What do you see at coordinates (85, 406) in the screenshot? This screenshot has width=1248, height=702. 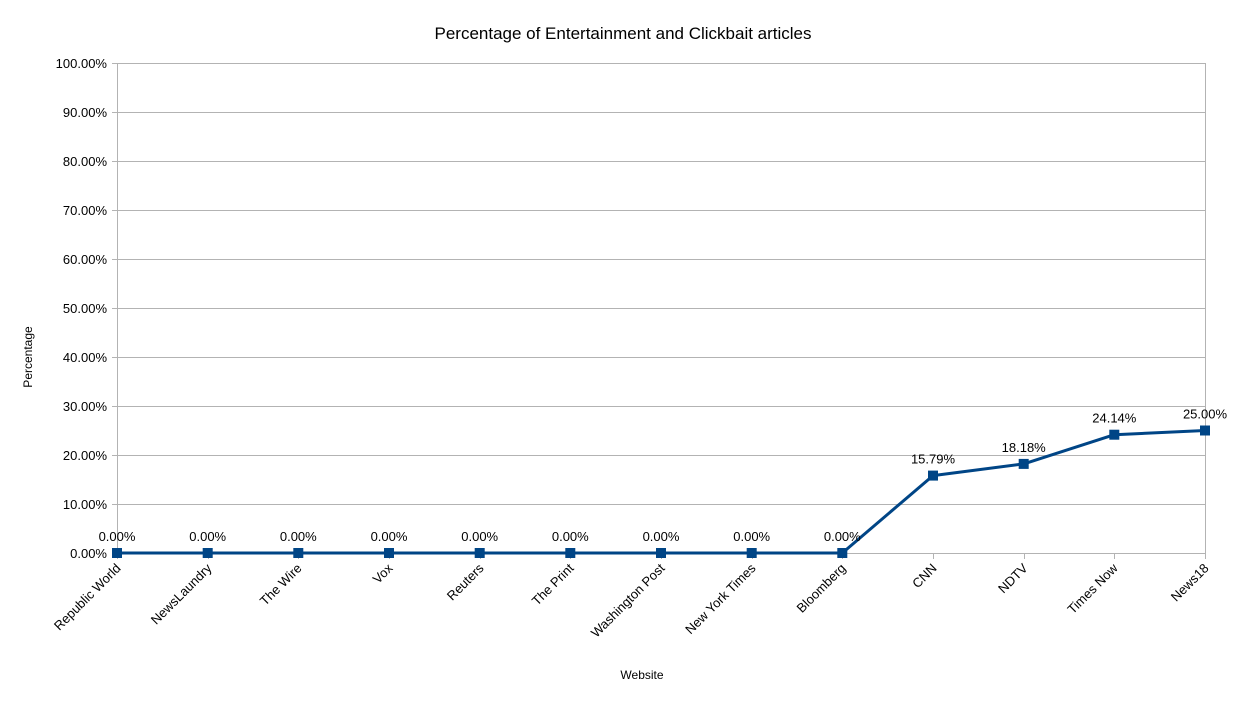 I see `y-tick-label: 30.00%` at bounding box center [85, 406].